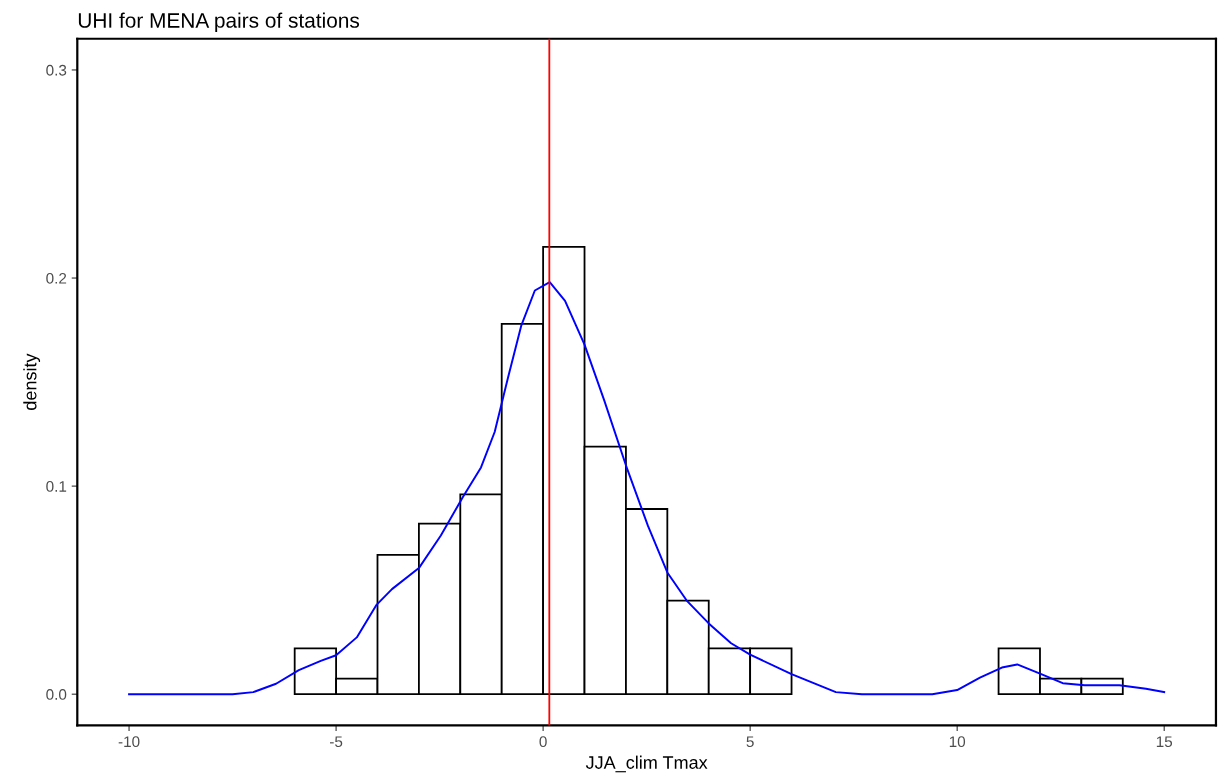 This screenshot has width=1227, height=775. What do you see at coordinates (336, 742) in the screenshot?
I see `x-tick-label: -5` at bounding box center [336, 742].